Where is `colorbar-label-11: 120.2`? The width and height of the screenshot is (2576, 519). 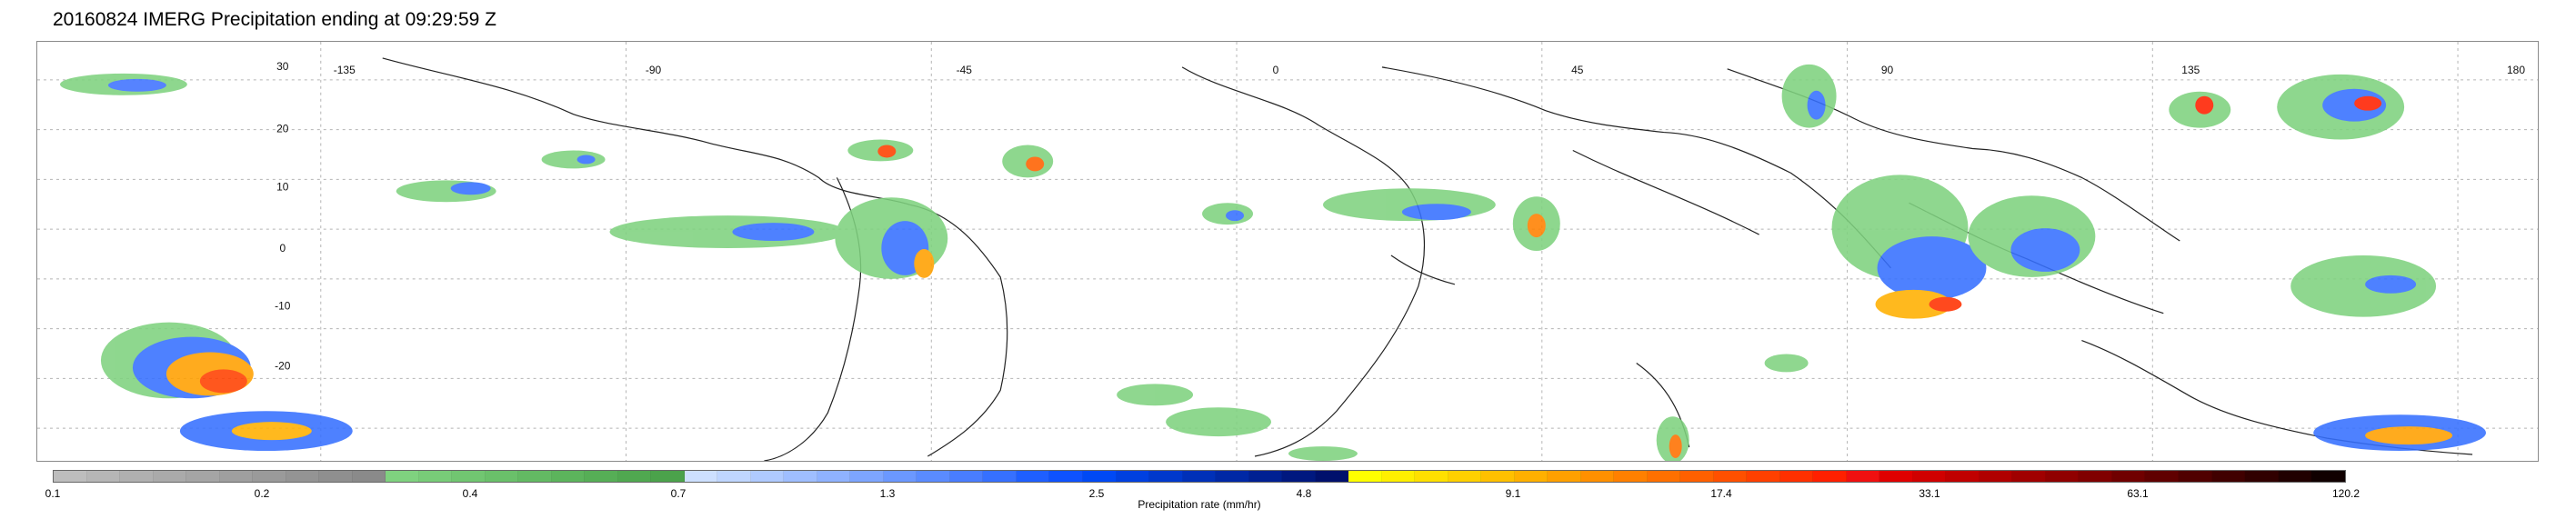 colorbar-label-11: 120.2 is located at coordinates (2345, 493).